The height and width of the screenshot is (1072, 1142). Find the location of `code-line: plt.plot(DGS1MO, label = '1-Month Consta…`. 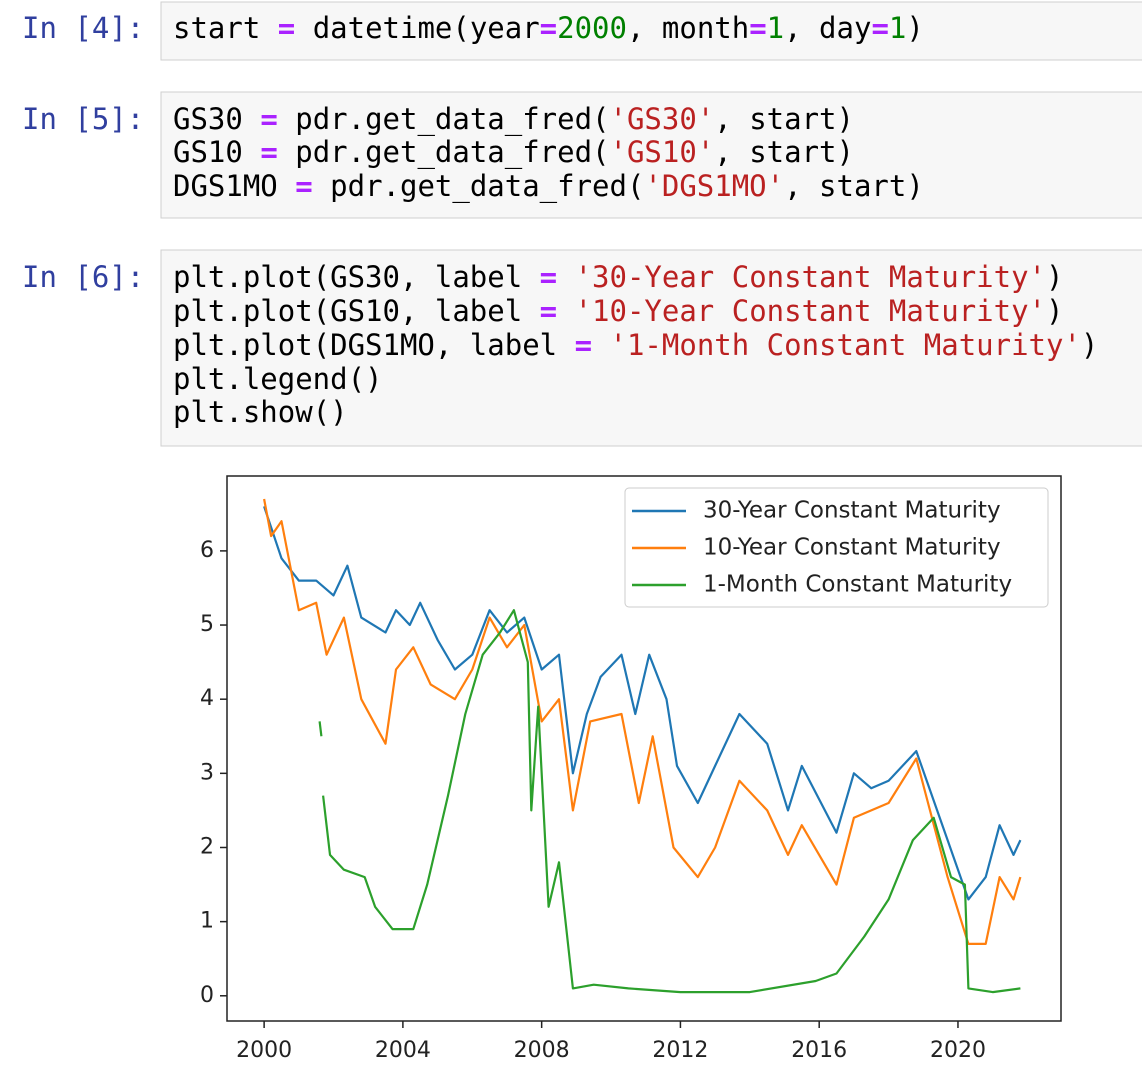

code-line: plt.plot(DGS1MO, label = '1-Month Consta… is located at coordinates (635, 345).